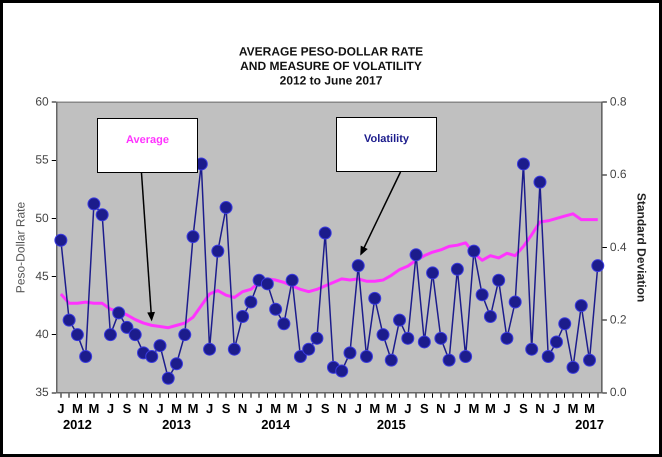  Describe the element at coordinates (618, 174) in the screenshot. I see `y2-tick-label: 0.6` at that location.